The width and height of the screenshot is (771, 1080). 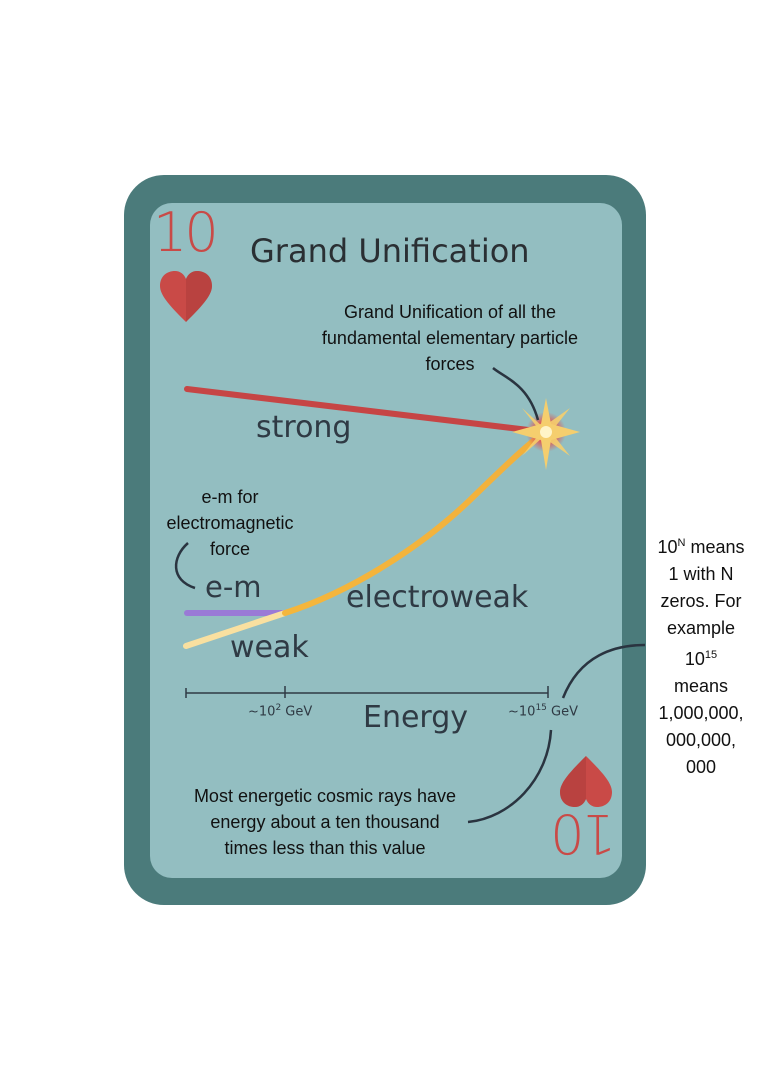 What do you see at coordinates (367, 692) in the screenshot?
I see `energy-axis` at bounding box center [367, 692].